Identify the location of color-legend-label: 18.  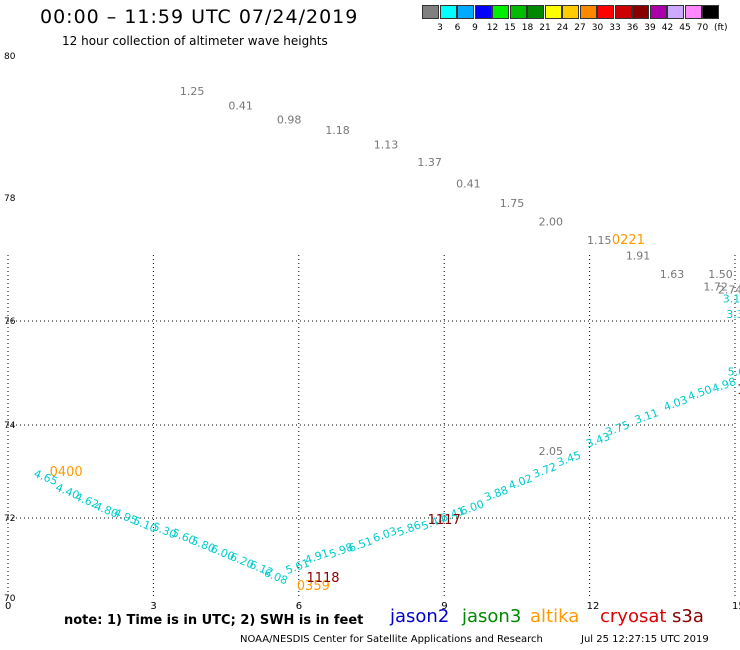
(527, 28).